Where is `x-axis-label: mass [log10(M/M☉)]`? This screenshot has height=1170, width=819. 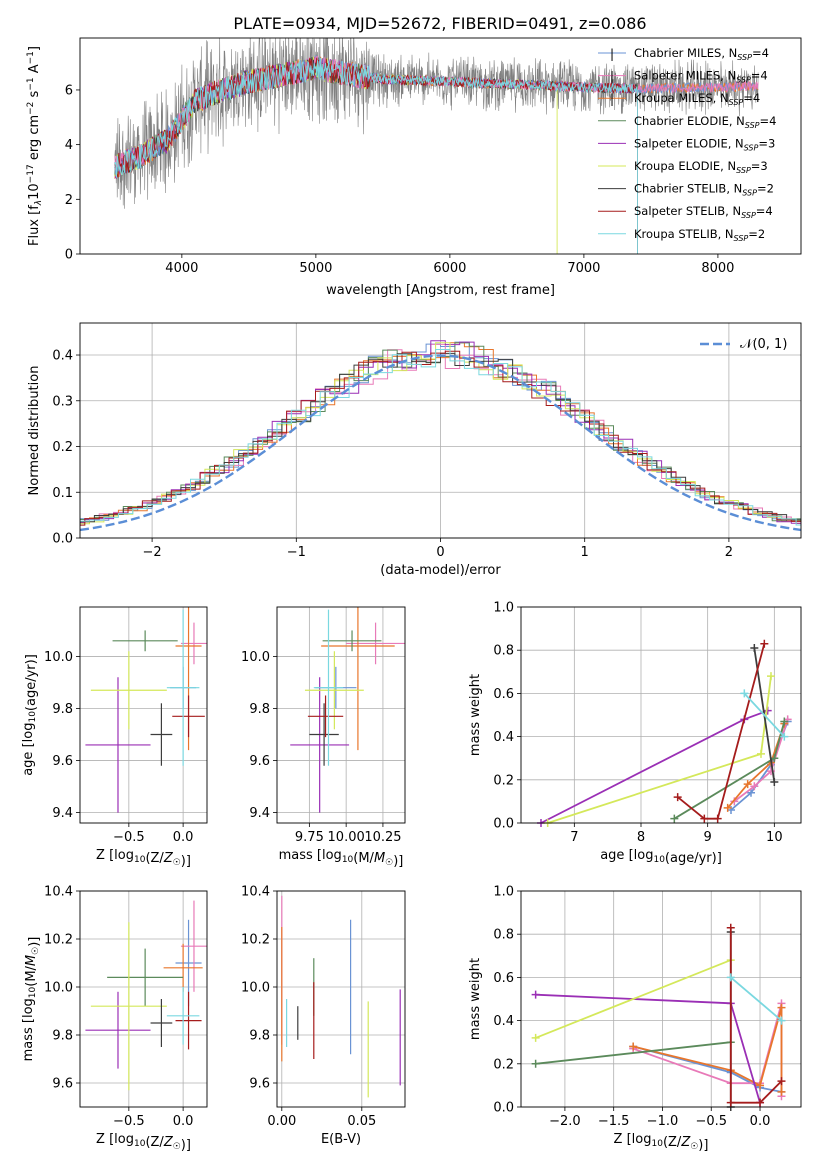
x-axis-label: mass [log10(M/M☉)] is located at coordinates (341, 858).